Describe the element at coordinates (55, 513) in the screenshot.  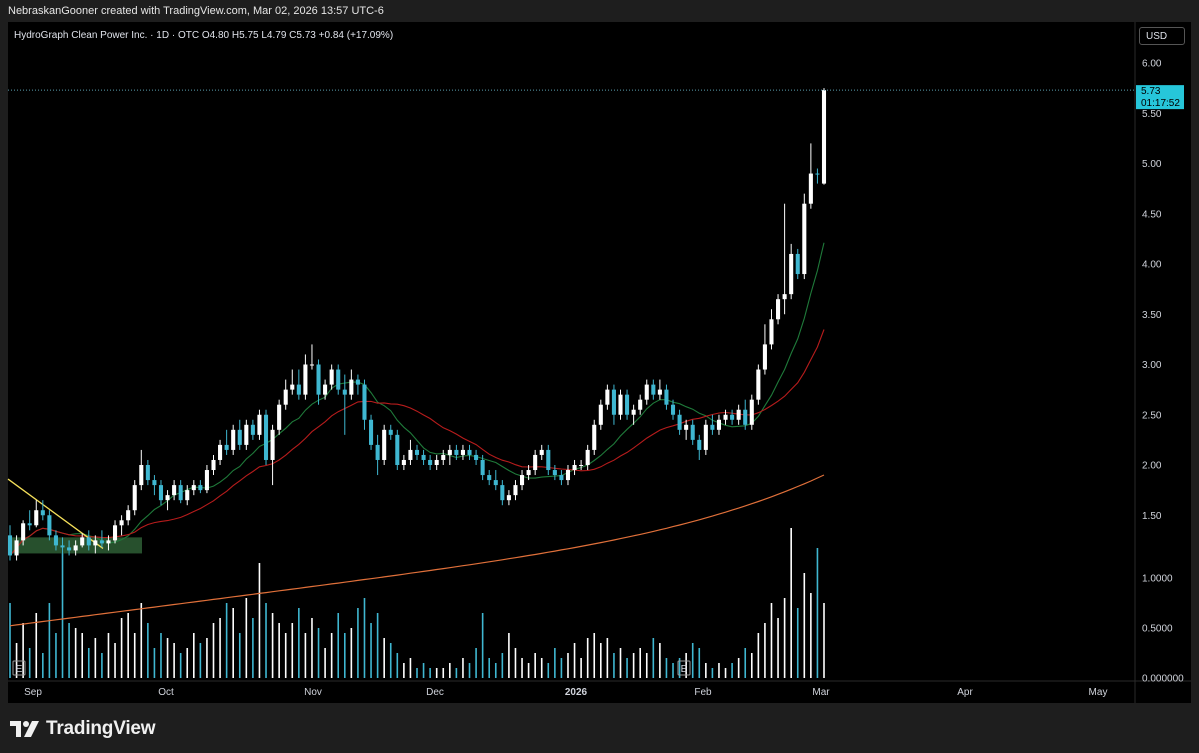
I see `descending-trendline` at that location.